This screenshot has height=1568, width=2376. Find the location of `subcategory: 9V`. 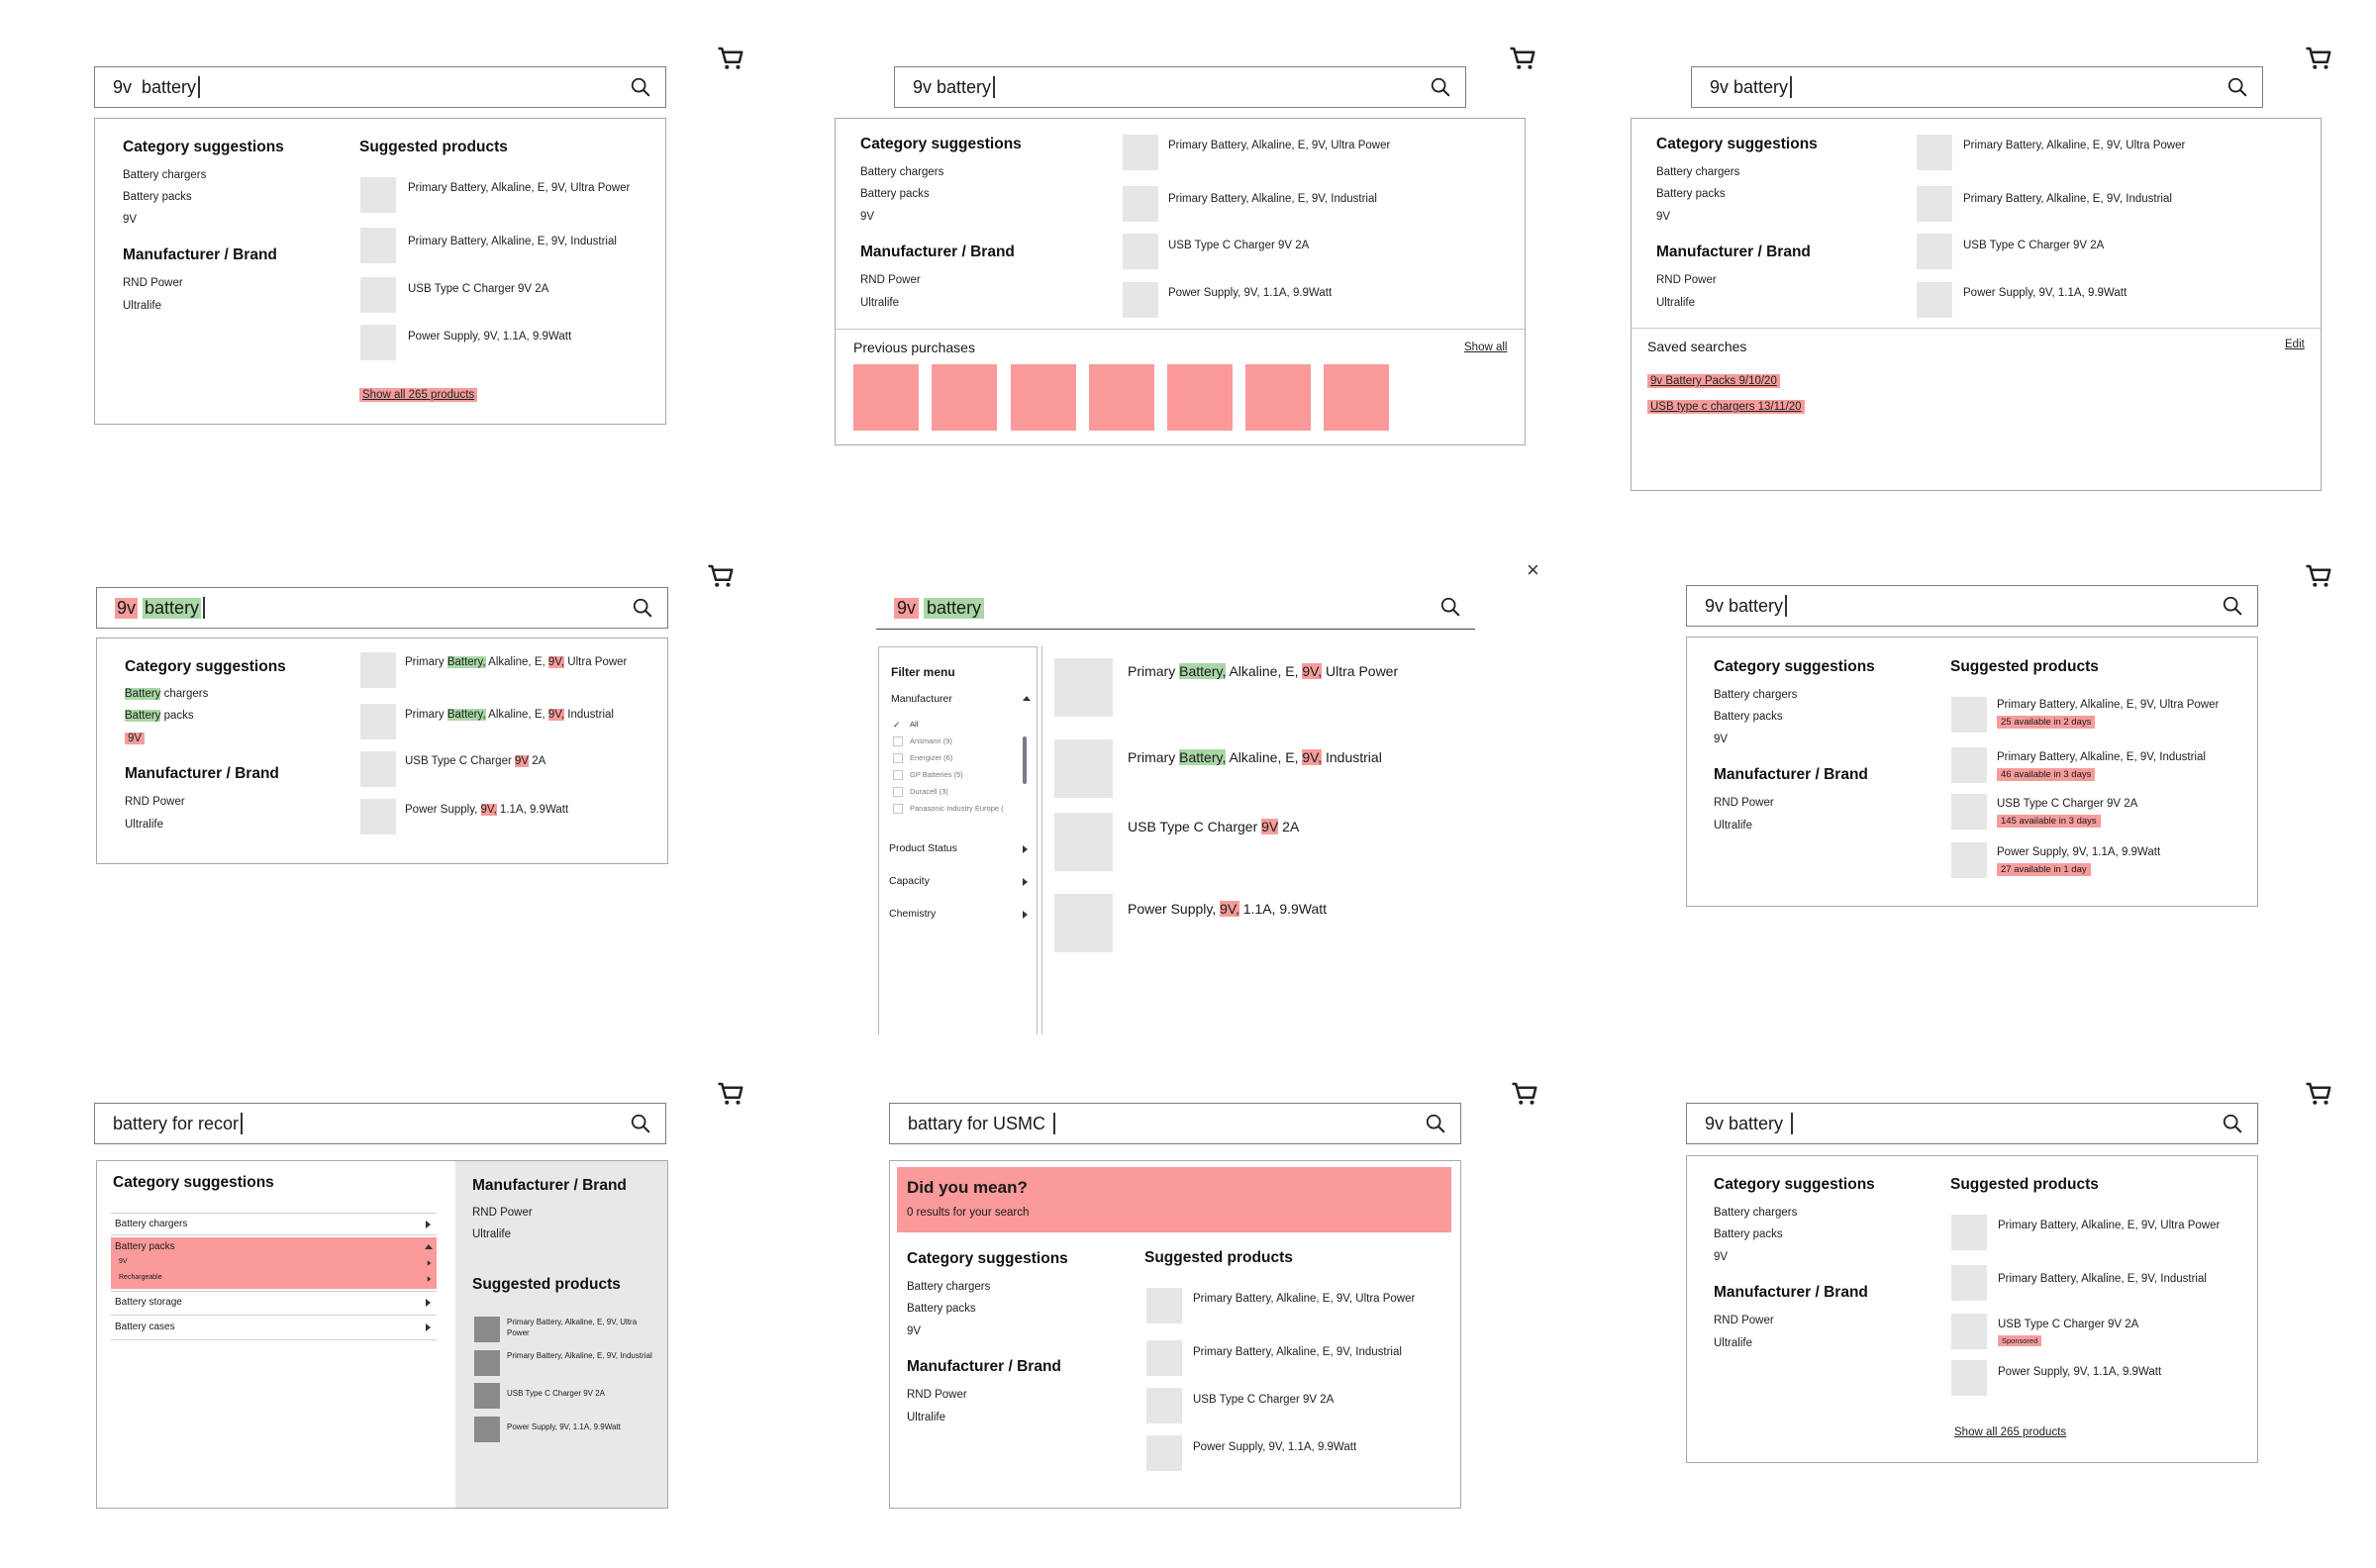

subcategory: 9V is located at coordinates (123, 1261).